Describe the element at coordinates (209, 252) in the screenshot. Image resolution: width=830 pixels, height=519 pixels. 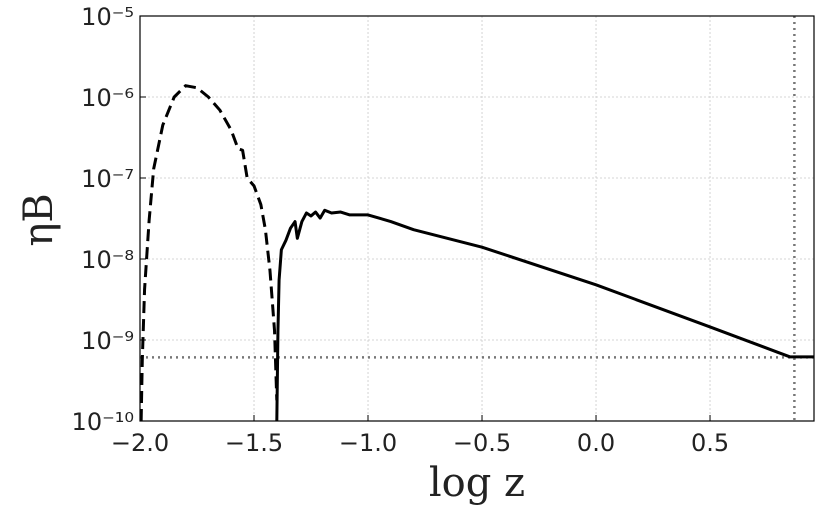
I see `data-line` at that location.